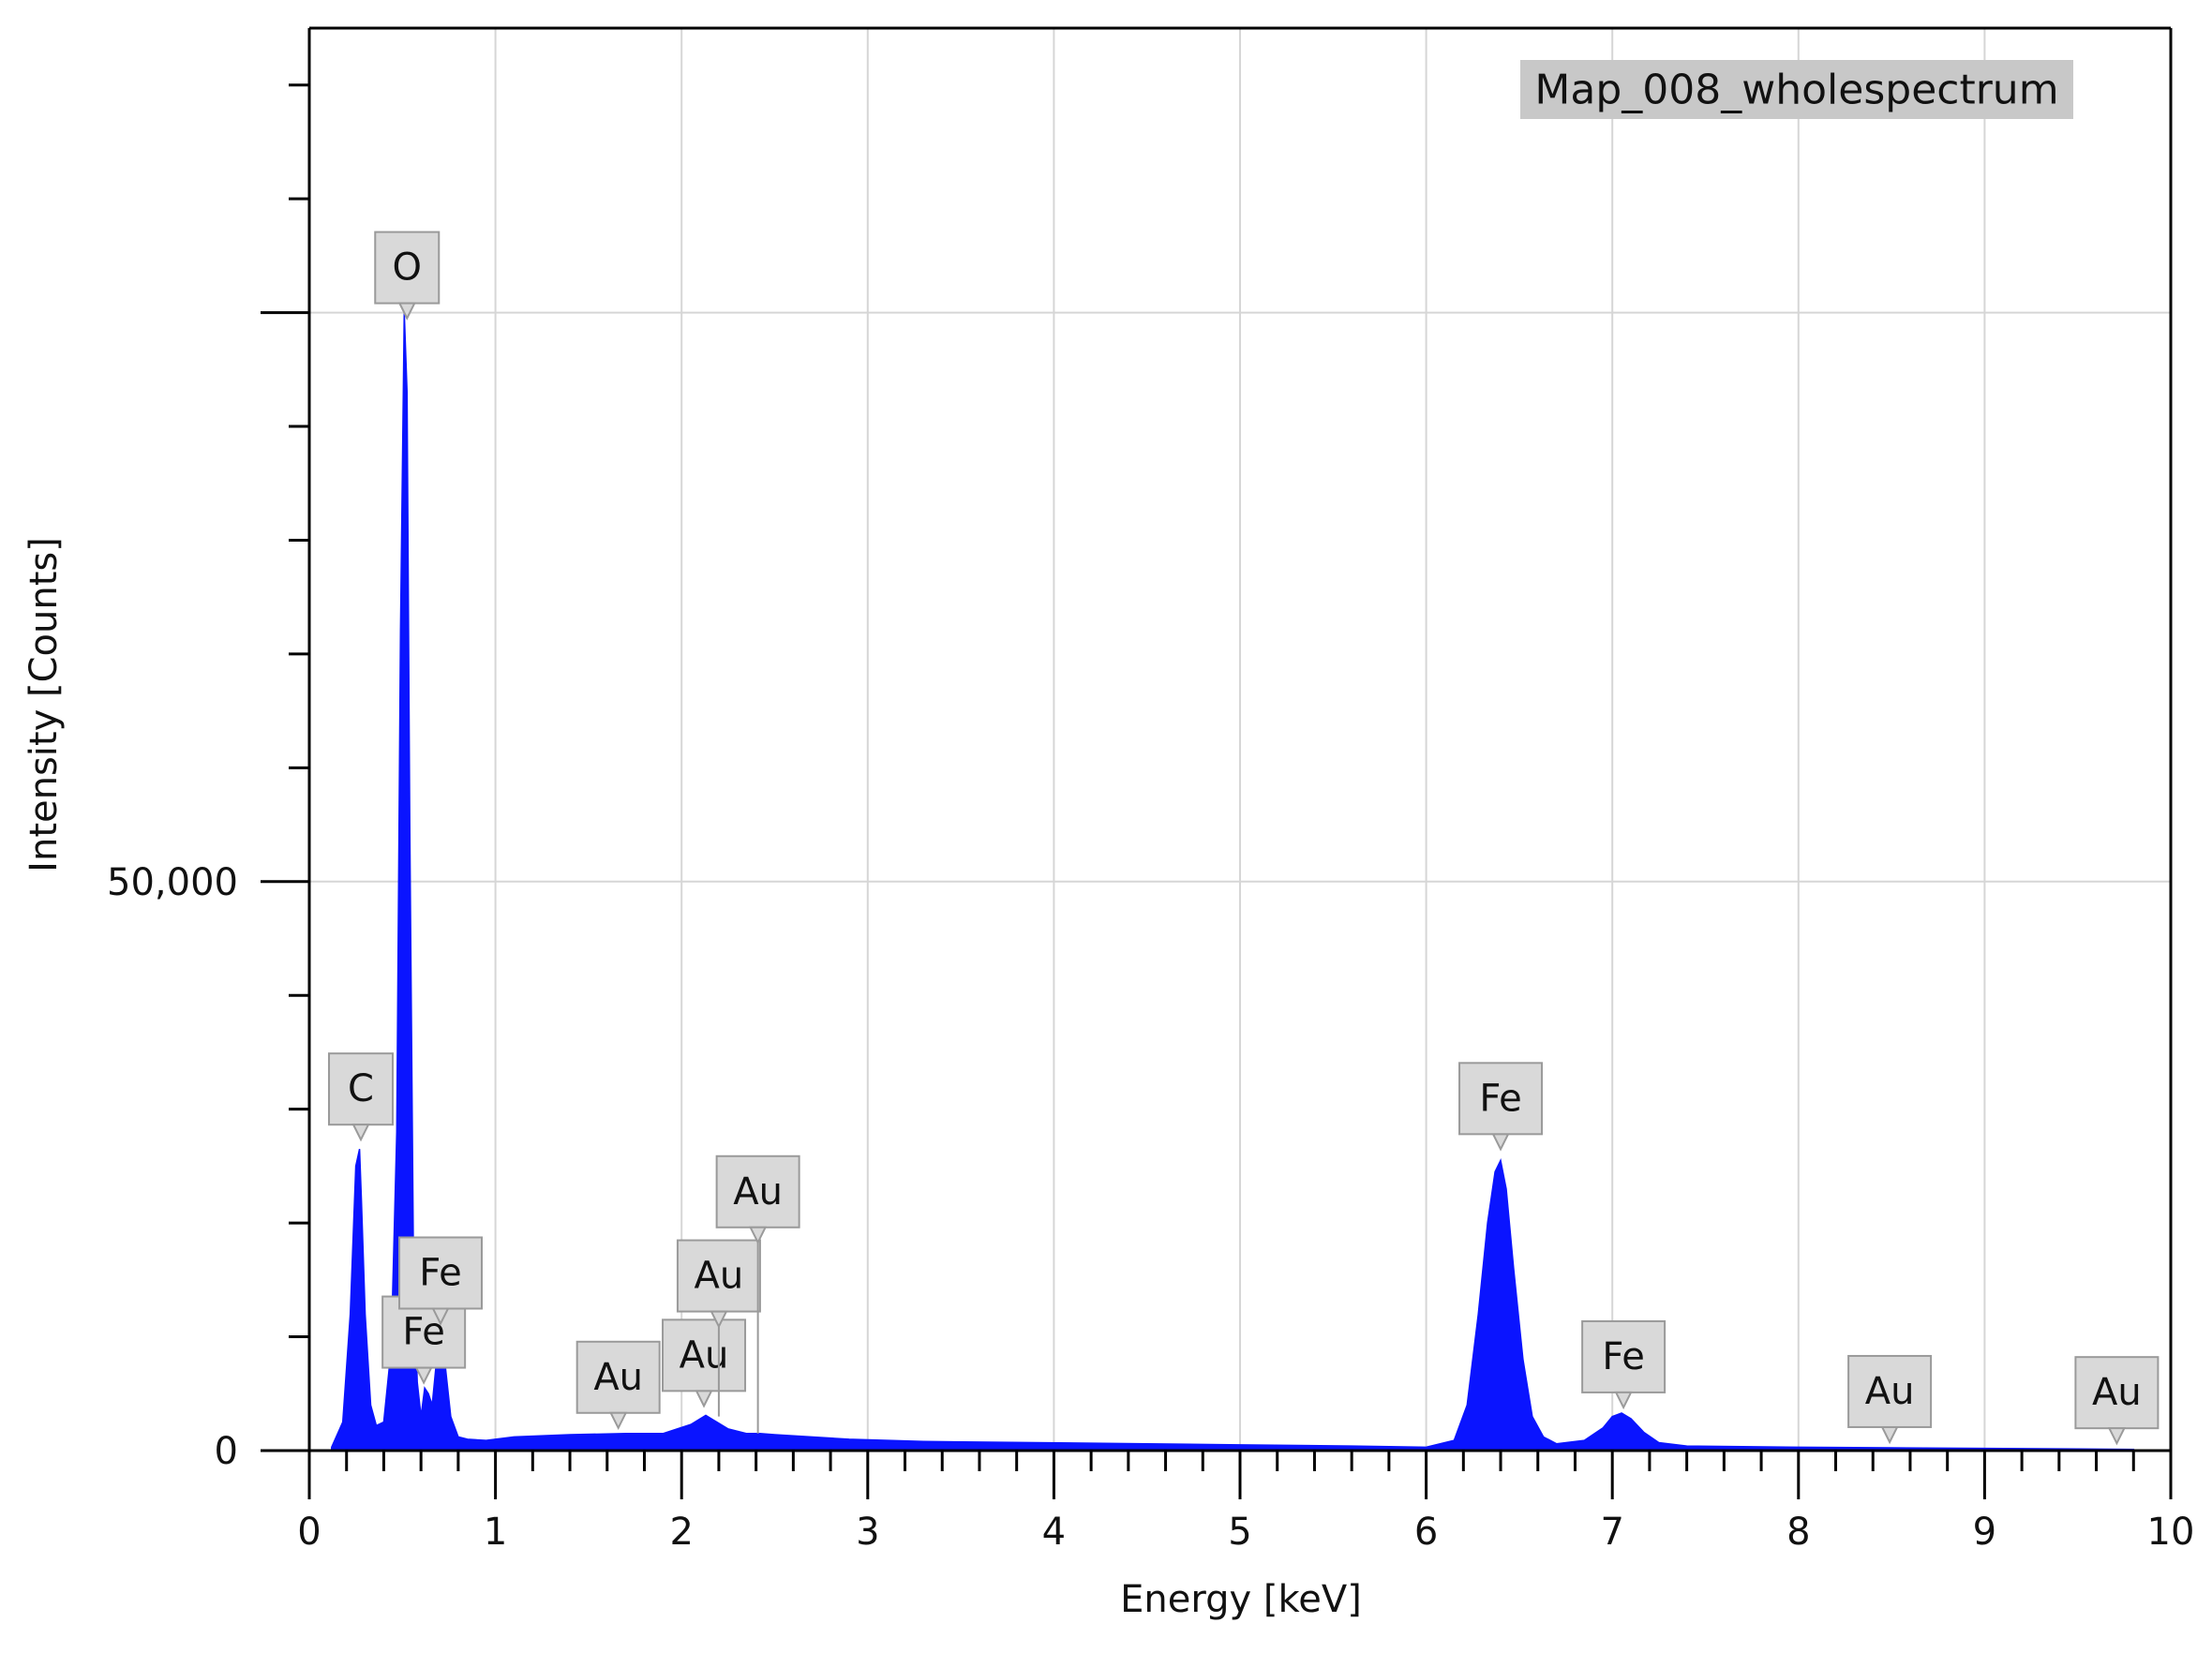 This screenshot has height=1653, width=2212. What do you see at coordinates (1239, 1532) in the screenshot?
I see `x-tick-label: 5` at bounding box center [1239, 1532].